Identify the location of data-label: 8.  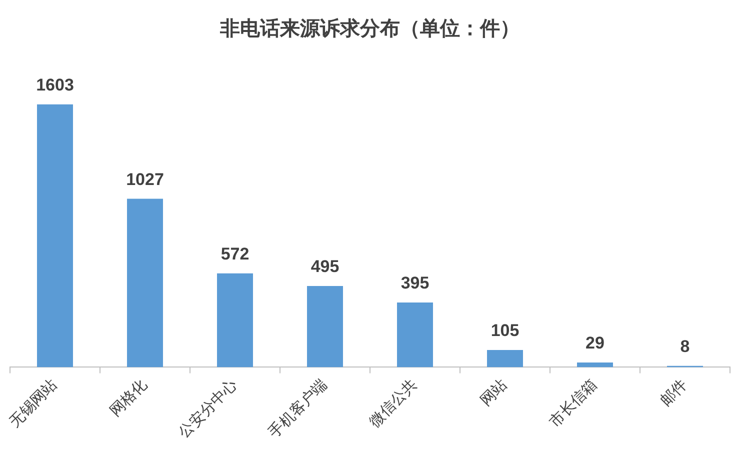
(685, 346).